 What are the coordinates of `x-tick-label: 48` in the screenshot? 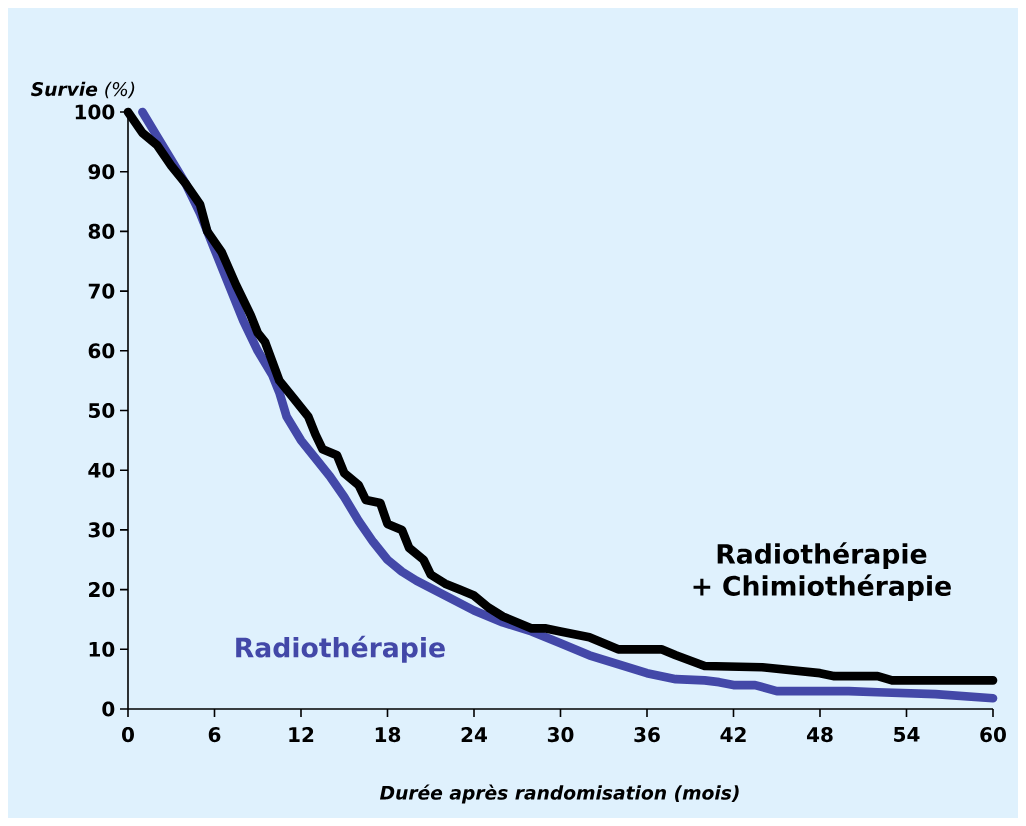 It's located at (819, 735).